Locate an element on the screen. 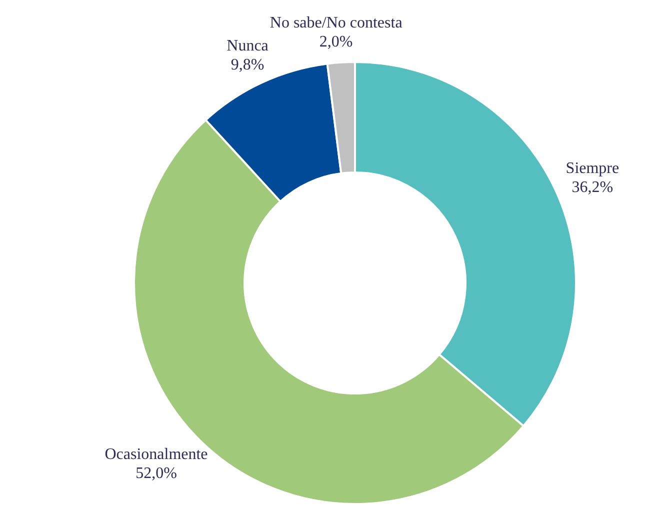 The image size is (656, 505). data-label: 2,0% is located at coordinates (336, 42).